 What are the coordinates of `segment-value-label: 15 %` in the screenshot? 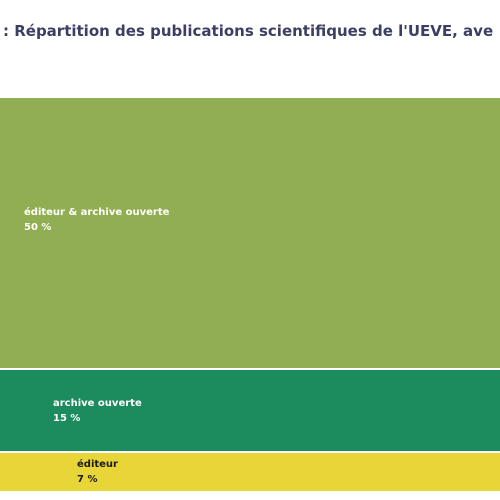 It's located at (67, 418).